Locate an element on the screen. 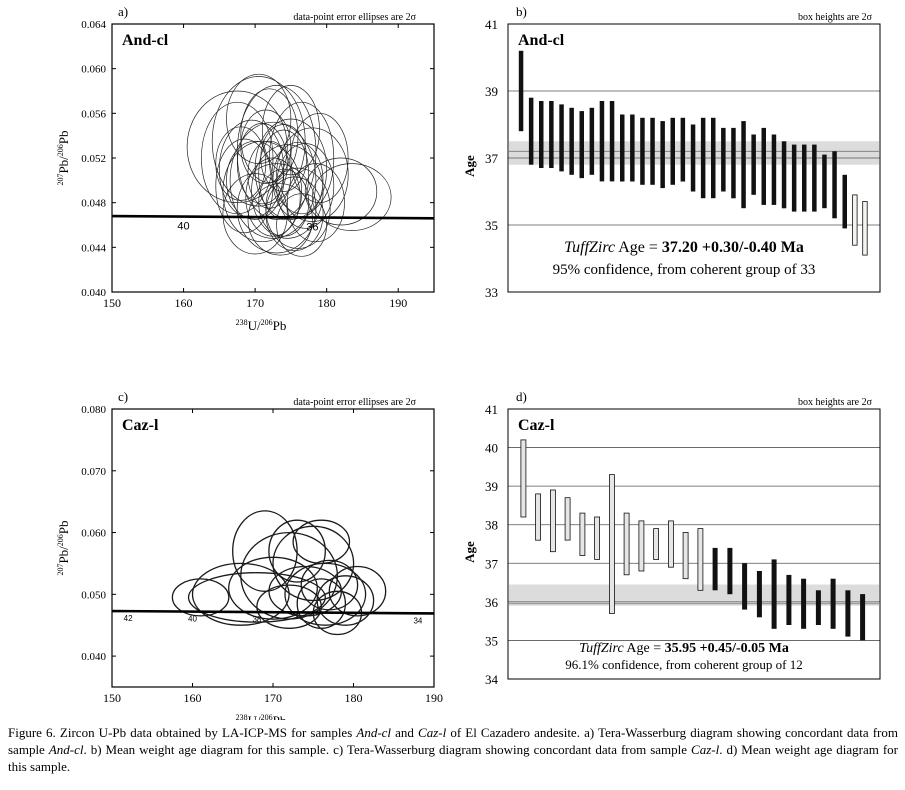  concordia-age-label: 40 is located at coordinates (192, 619).